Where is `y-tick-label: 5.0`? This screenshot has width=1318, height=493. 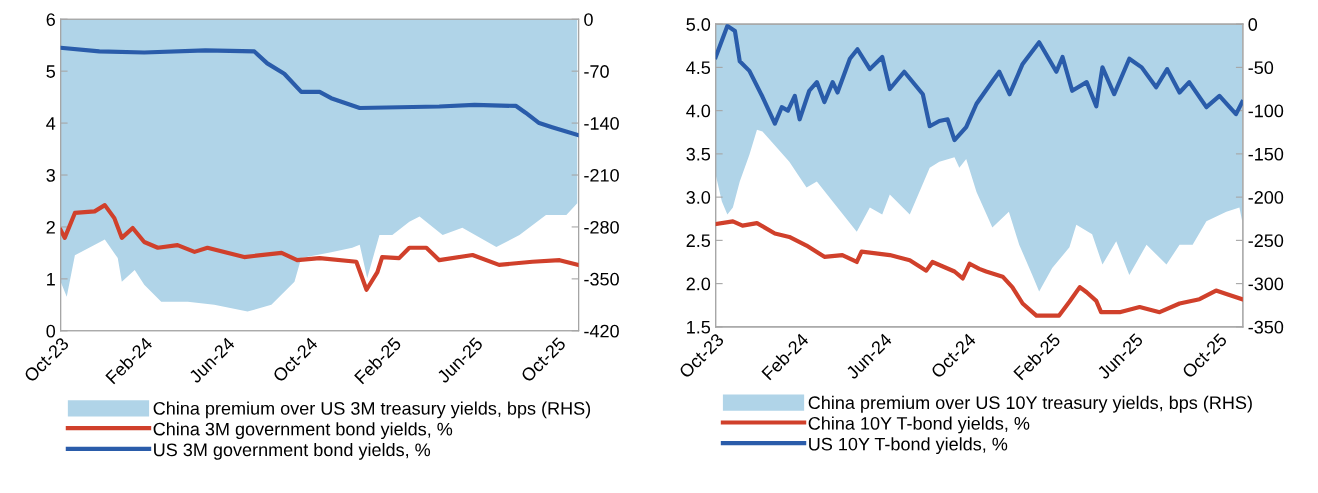 y-tick-label: 5.0 is located at coordinates (698, 24).